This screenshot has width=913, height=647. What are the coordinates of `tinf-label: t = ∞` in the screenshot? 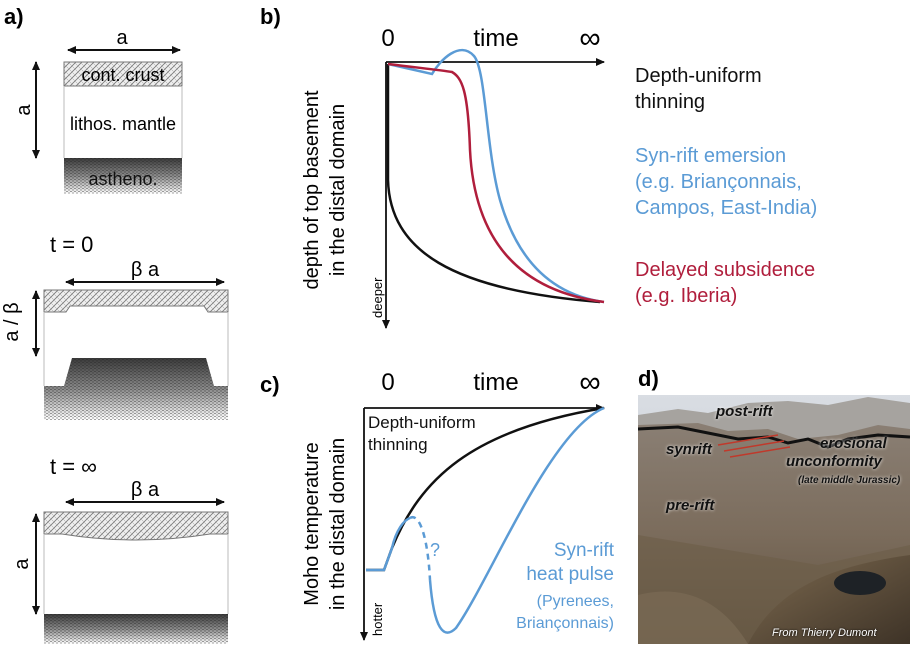 It's located at (73, 466).